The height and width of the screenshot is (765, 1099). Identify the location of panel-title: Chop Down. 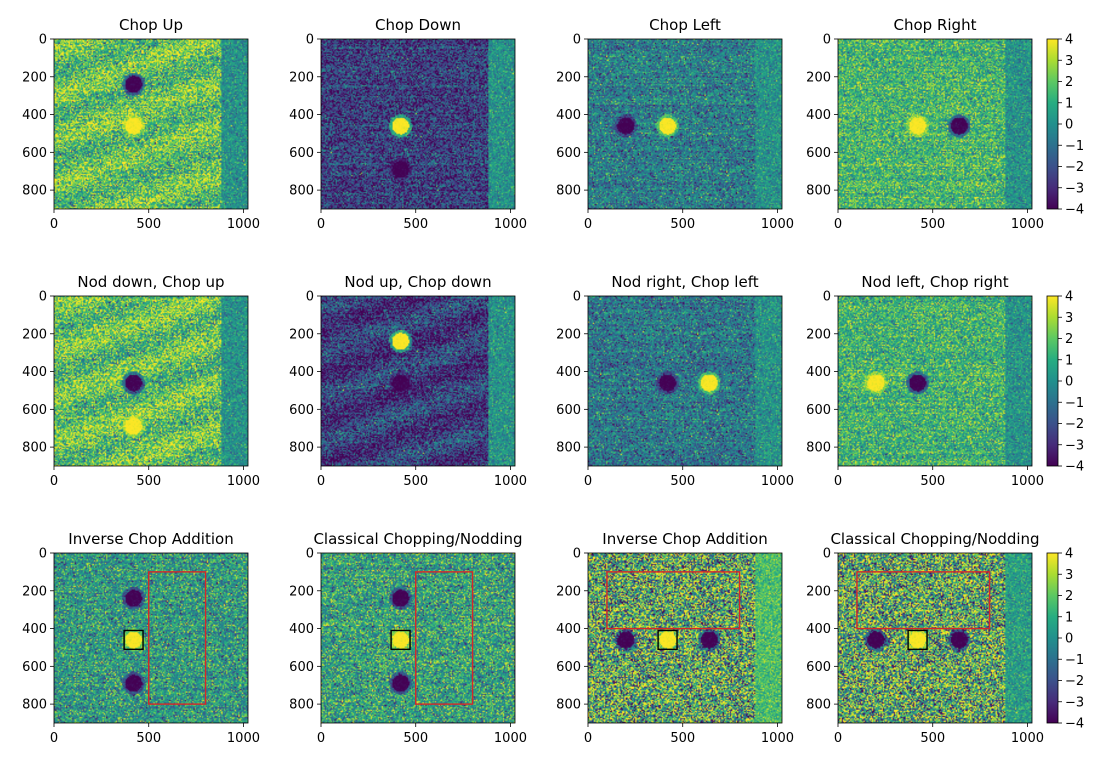
(418, 25).